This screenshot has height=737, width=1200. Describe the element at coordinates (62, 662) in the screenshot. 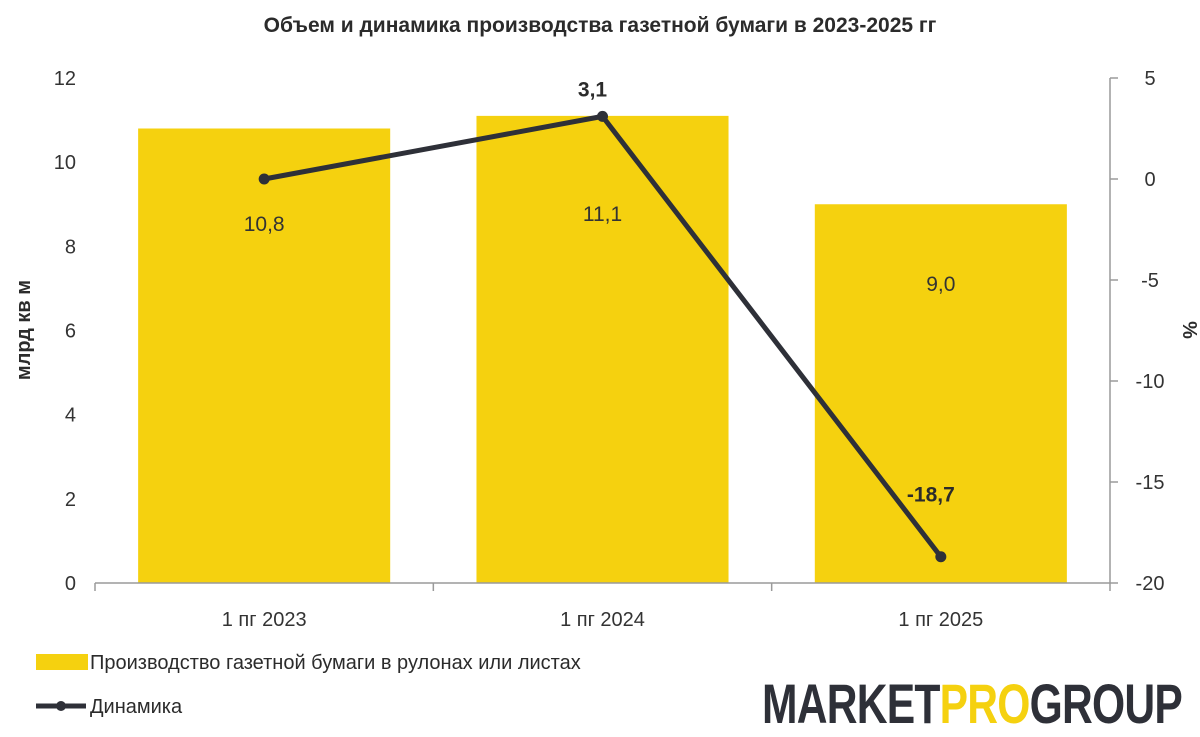

I see `legend-swatch-bar` at that location.